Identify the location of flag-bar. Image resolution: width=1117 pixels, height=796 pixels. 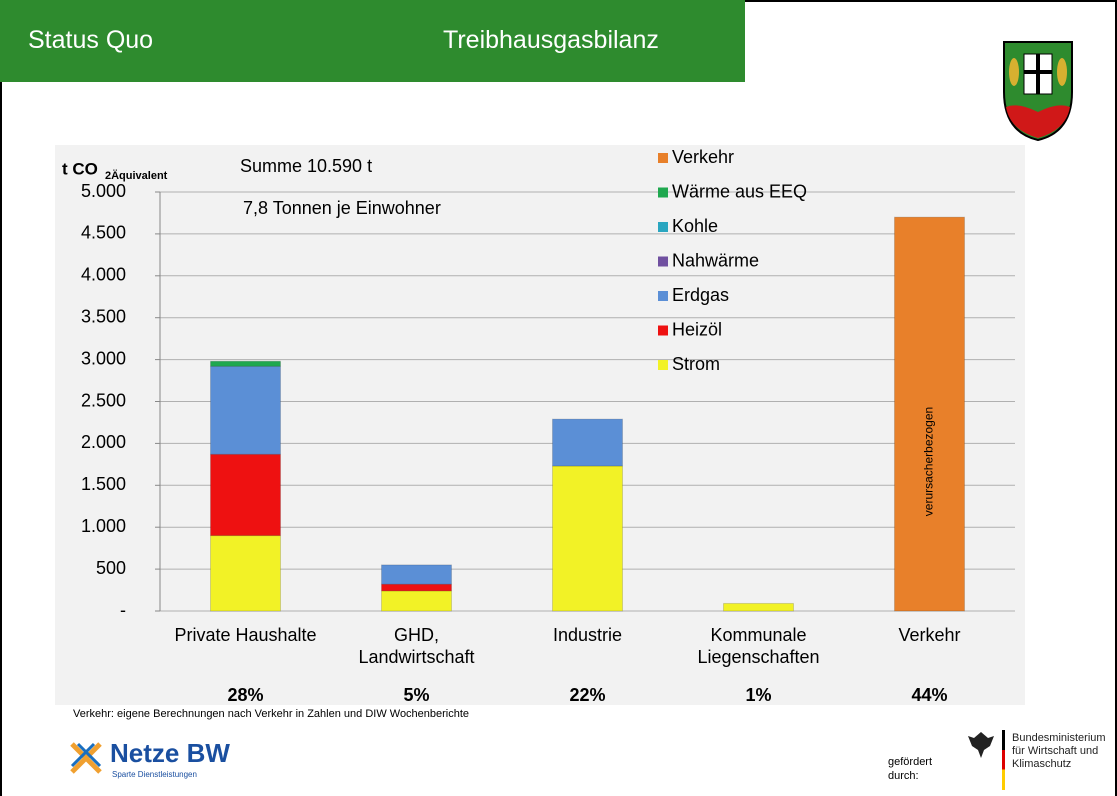
(1003, 760).